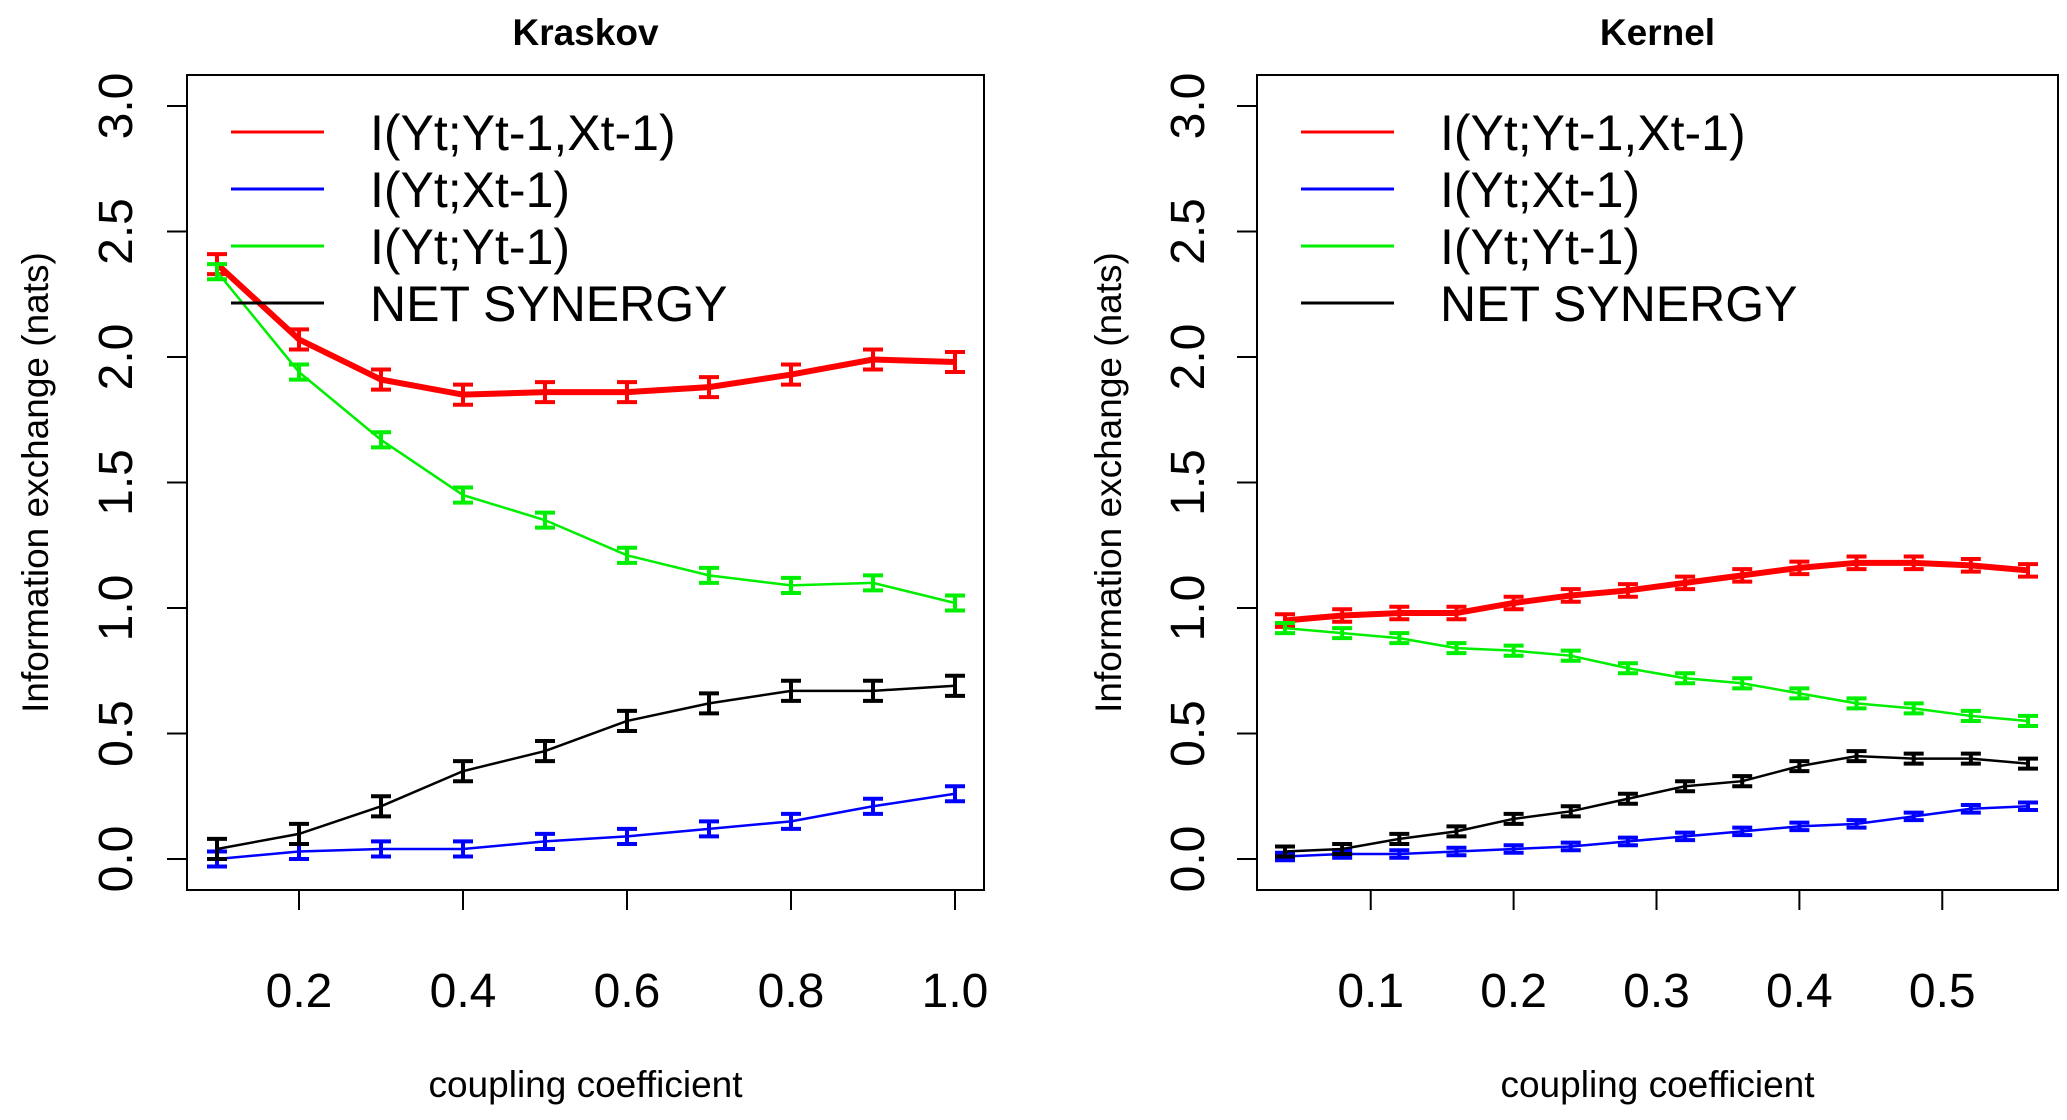 The image size is (2067, 1120). I want to click on x-tick-label: 0.3, so click(1656, 991).